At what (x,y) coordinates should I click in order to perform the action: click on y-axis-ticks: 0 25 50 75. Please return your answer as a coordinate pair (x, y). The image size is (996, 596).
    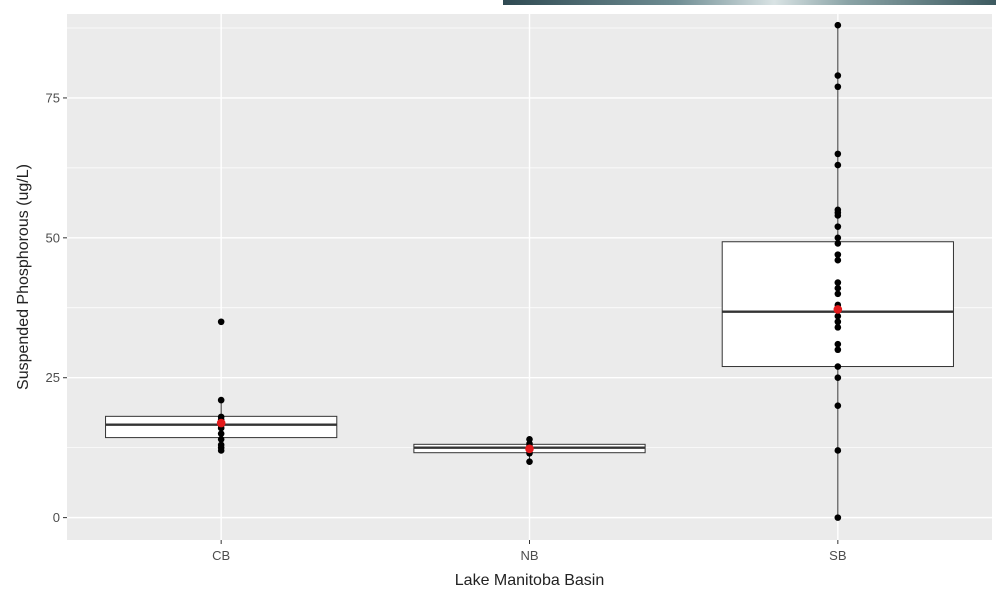
    Looking at the image, I should click on (56, 307).